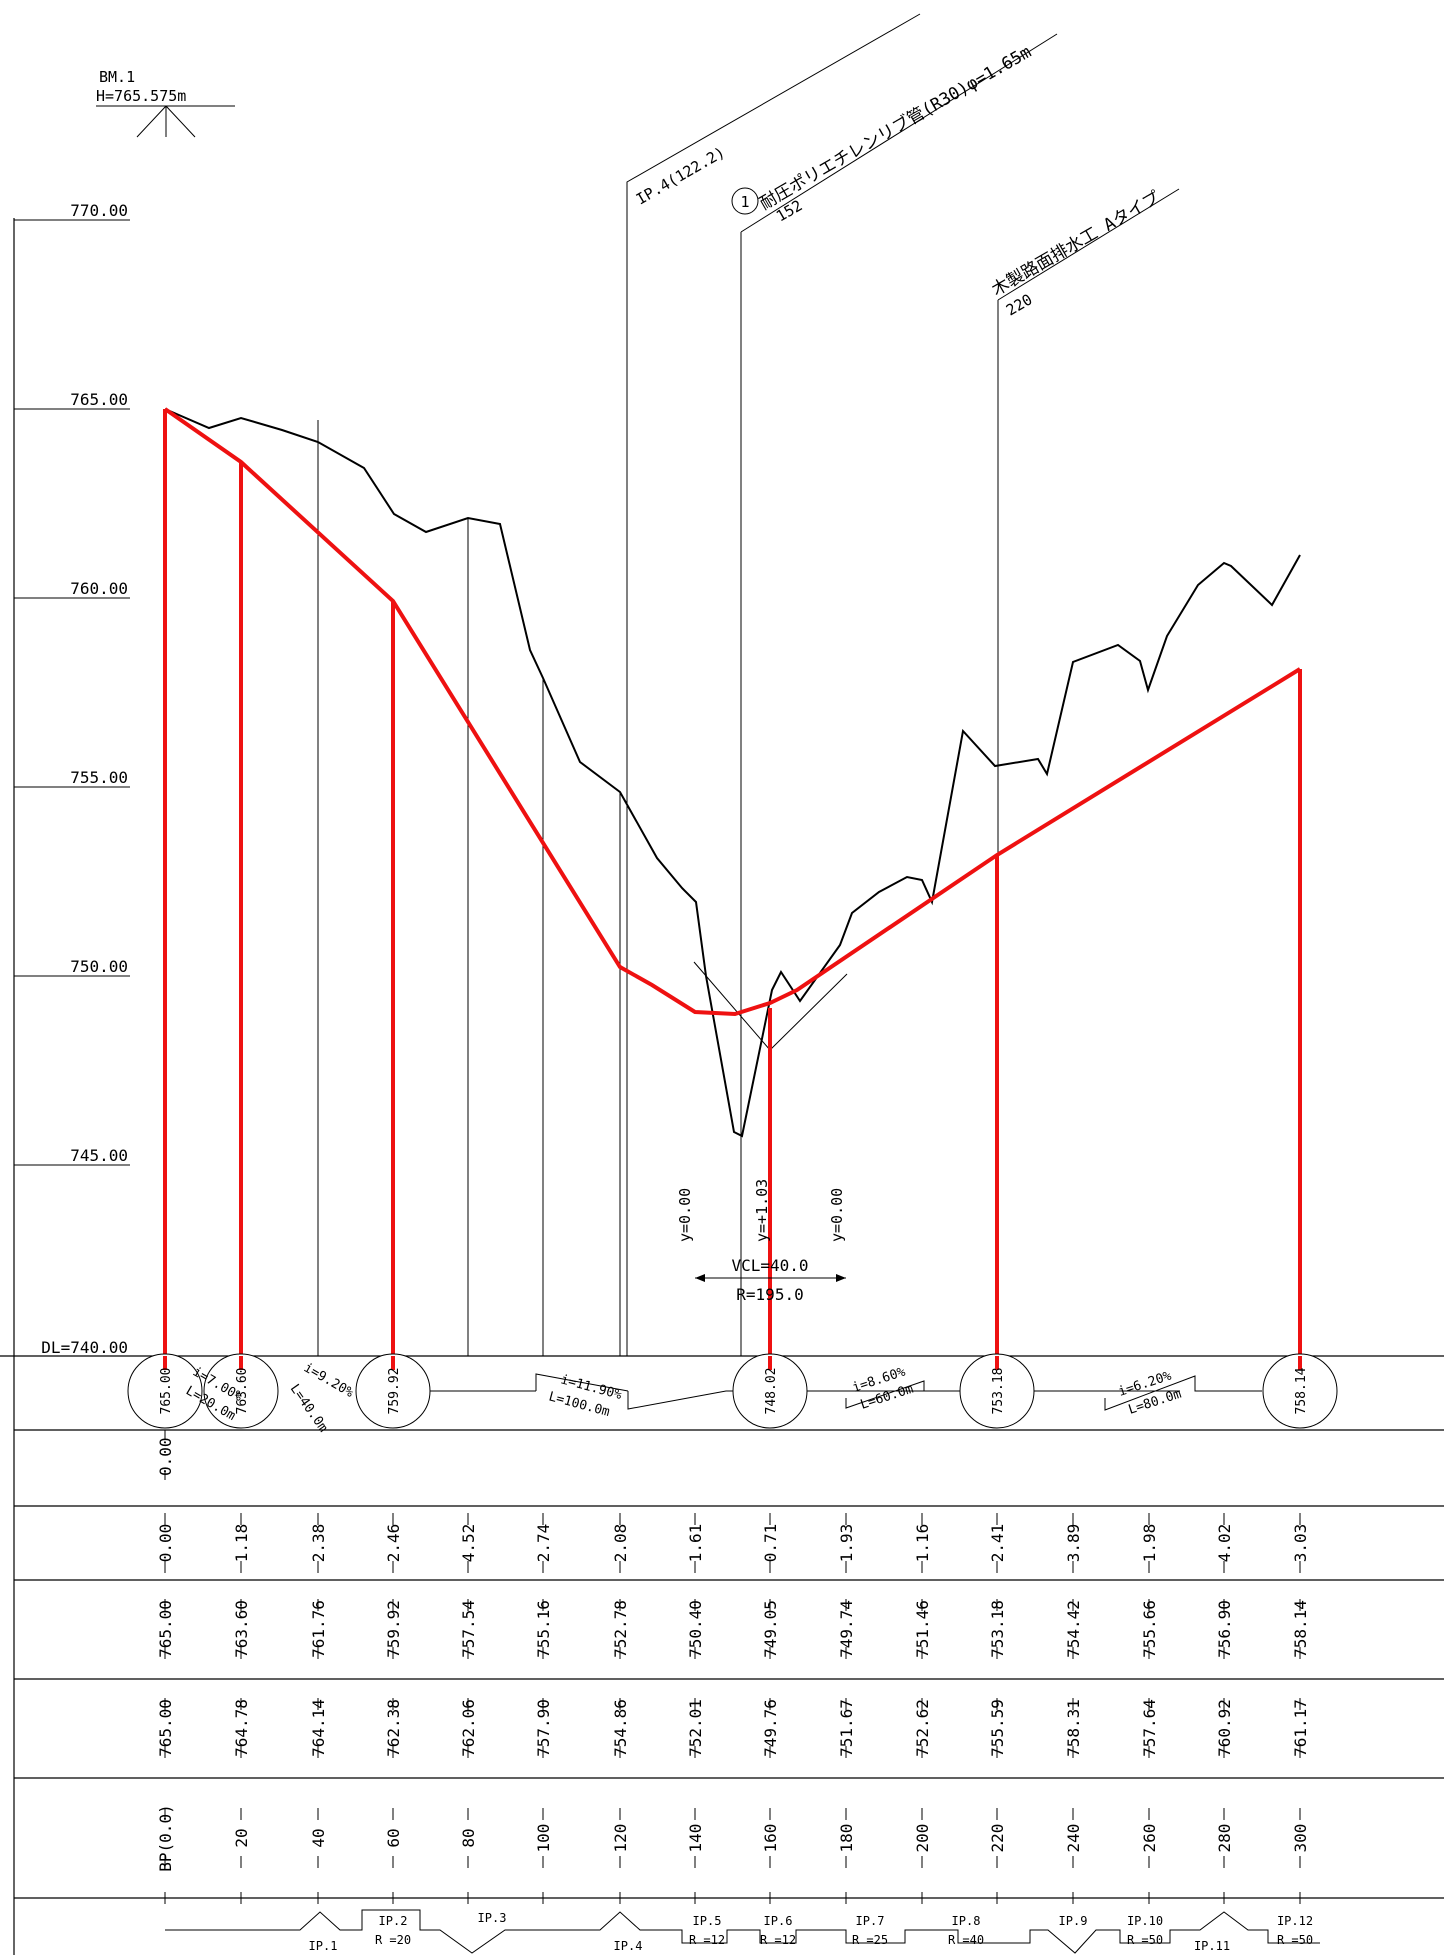 The width and height of the screenshot is (1444, 1955). What do you see at coordinates (117, 77) in the screenshot?
I see `benchmark-name: BM.1` at bounding box center [117, 77].